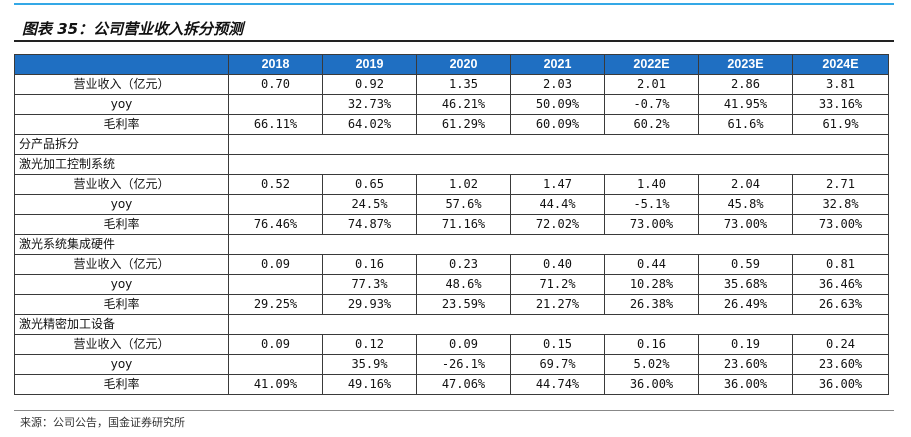 The width and height of the screenshot is (911, 437). What do you see at coordinates (451, 204) in the screenshot?
I see `table-row: yoy 24.5% 57.6% 44.4% -5.1% 45.8% 32.8%` at bounding box center [451, 204].